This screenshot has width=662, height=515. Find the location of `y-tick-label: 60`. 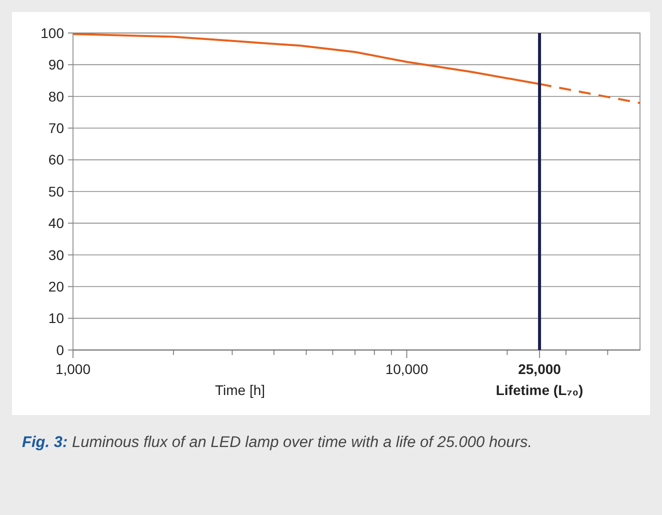

y-tick-label: 60 is located at coordinates (56, 160).